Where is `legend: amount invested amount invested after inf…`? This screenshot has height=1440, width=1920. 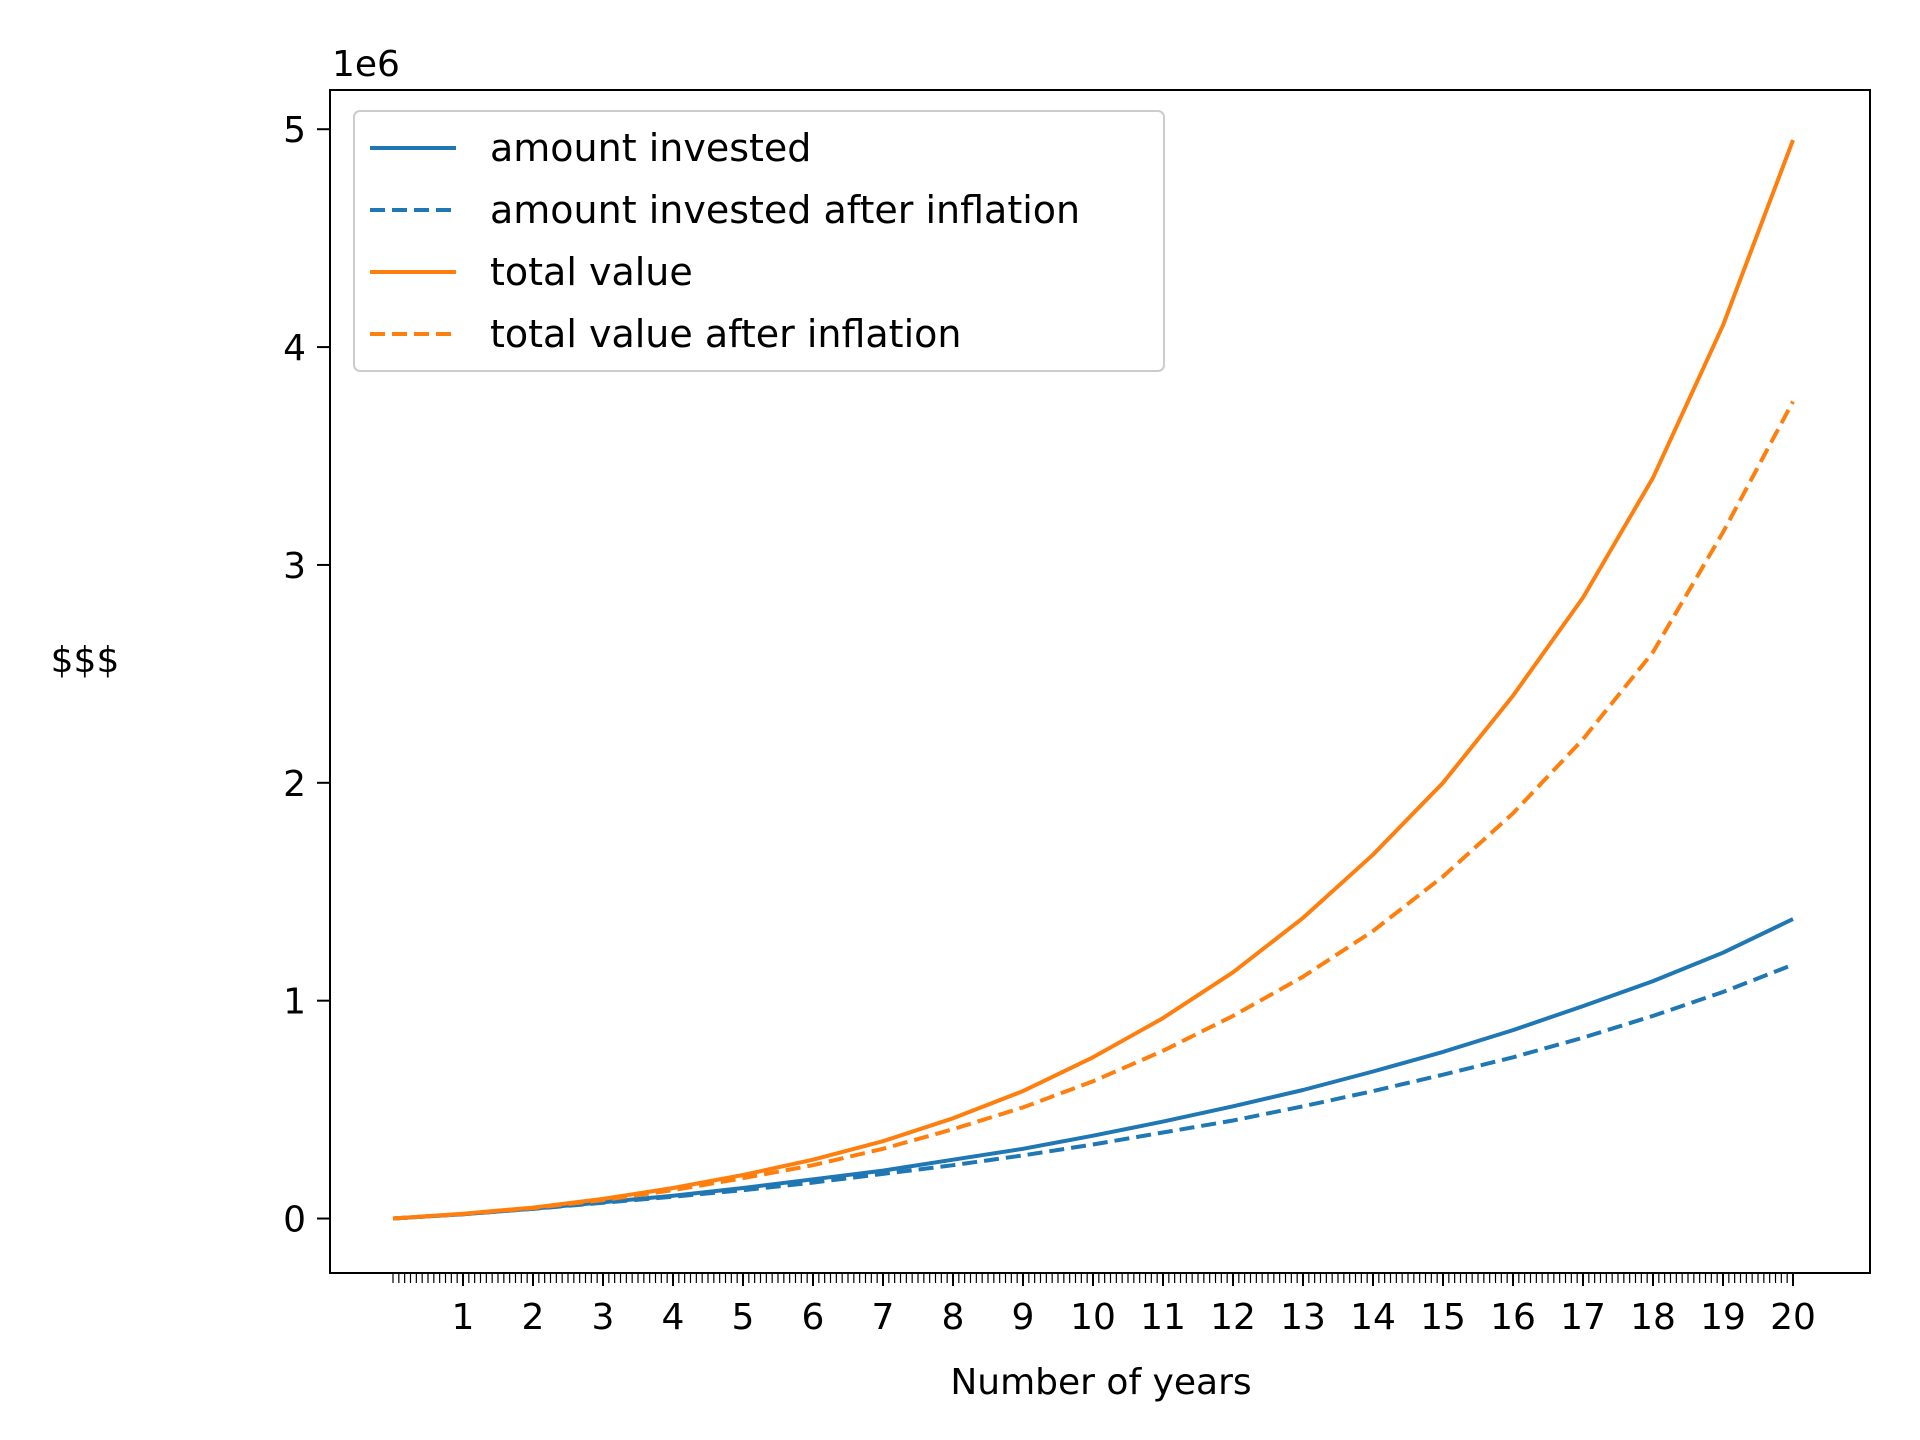
legend: amount invested amount invested after inf… is located at coordinates (759, 241).